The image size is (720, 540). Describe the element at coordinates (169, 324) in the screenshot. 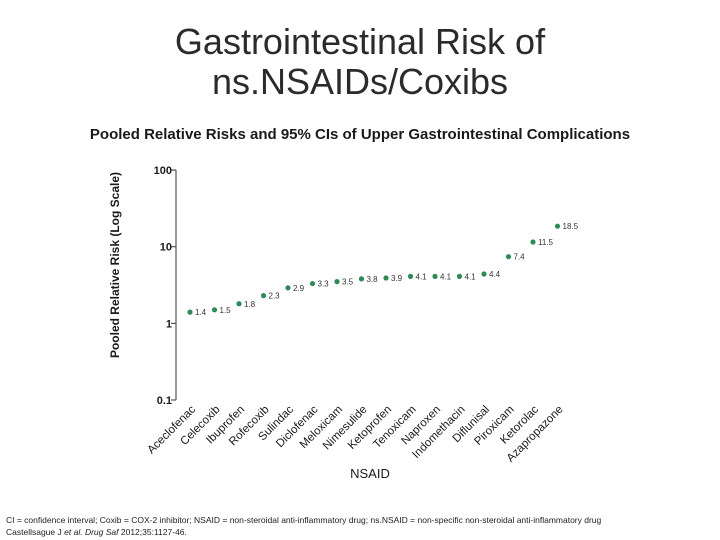

I see `y-tick-label: 1` at that location.